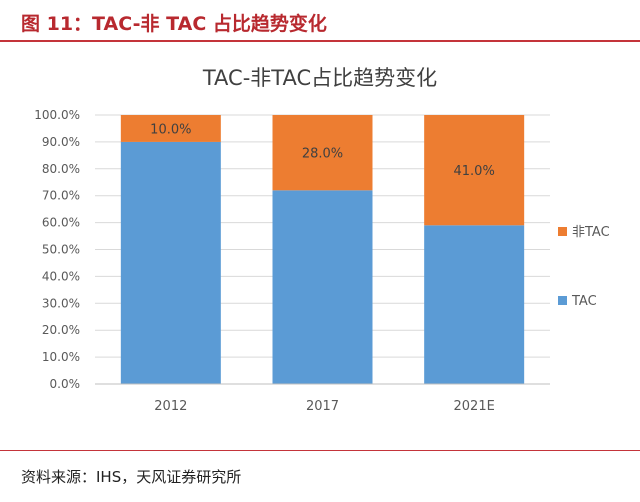 This screenshot has height=502, width=640. I want to click on y-tick-label: 70.0%, so click(61, 196).